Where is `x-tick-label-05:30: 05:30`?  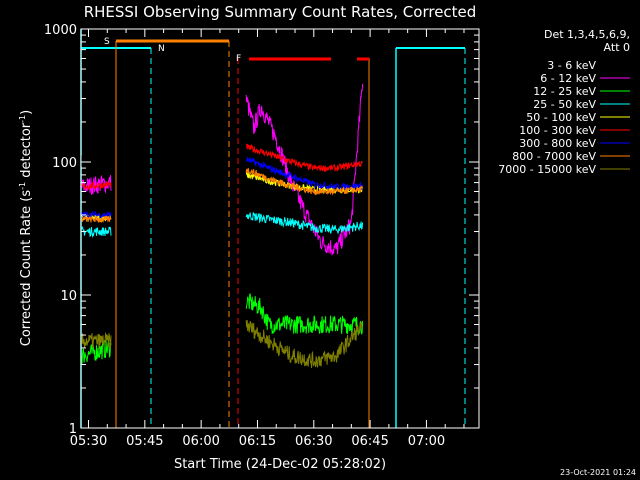 x-tick-label-05:30: 05:30 is located at coordinates (88, 441).